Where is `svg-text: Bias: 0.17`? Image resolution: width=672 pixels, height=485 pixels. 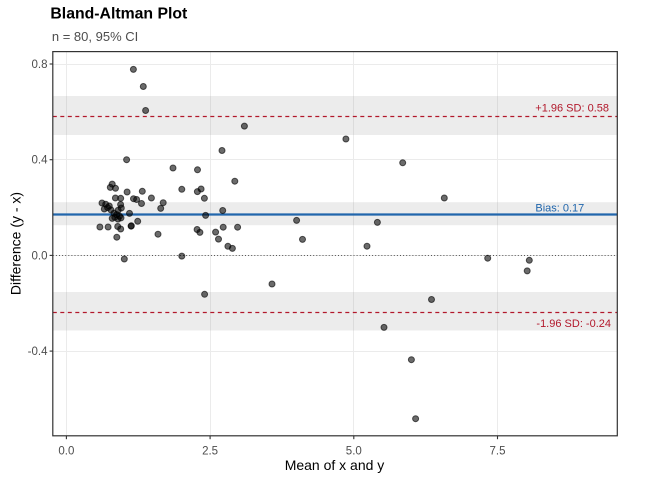 svg-text: Bias: 0.17 is located at coordinates (559, 208).